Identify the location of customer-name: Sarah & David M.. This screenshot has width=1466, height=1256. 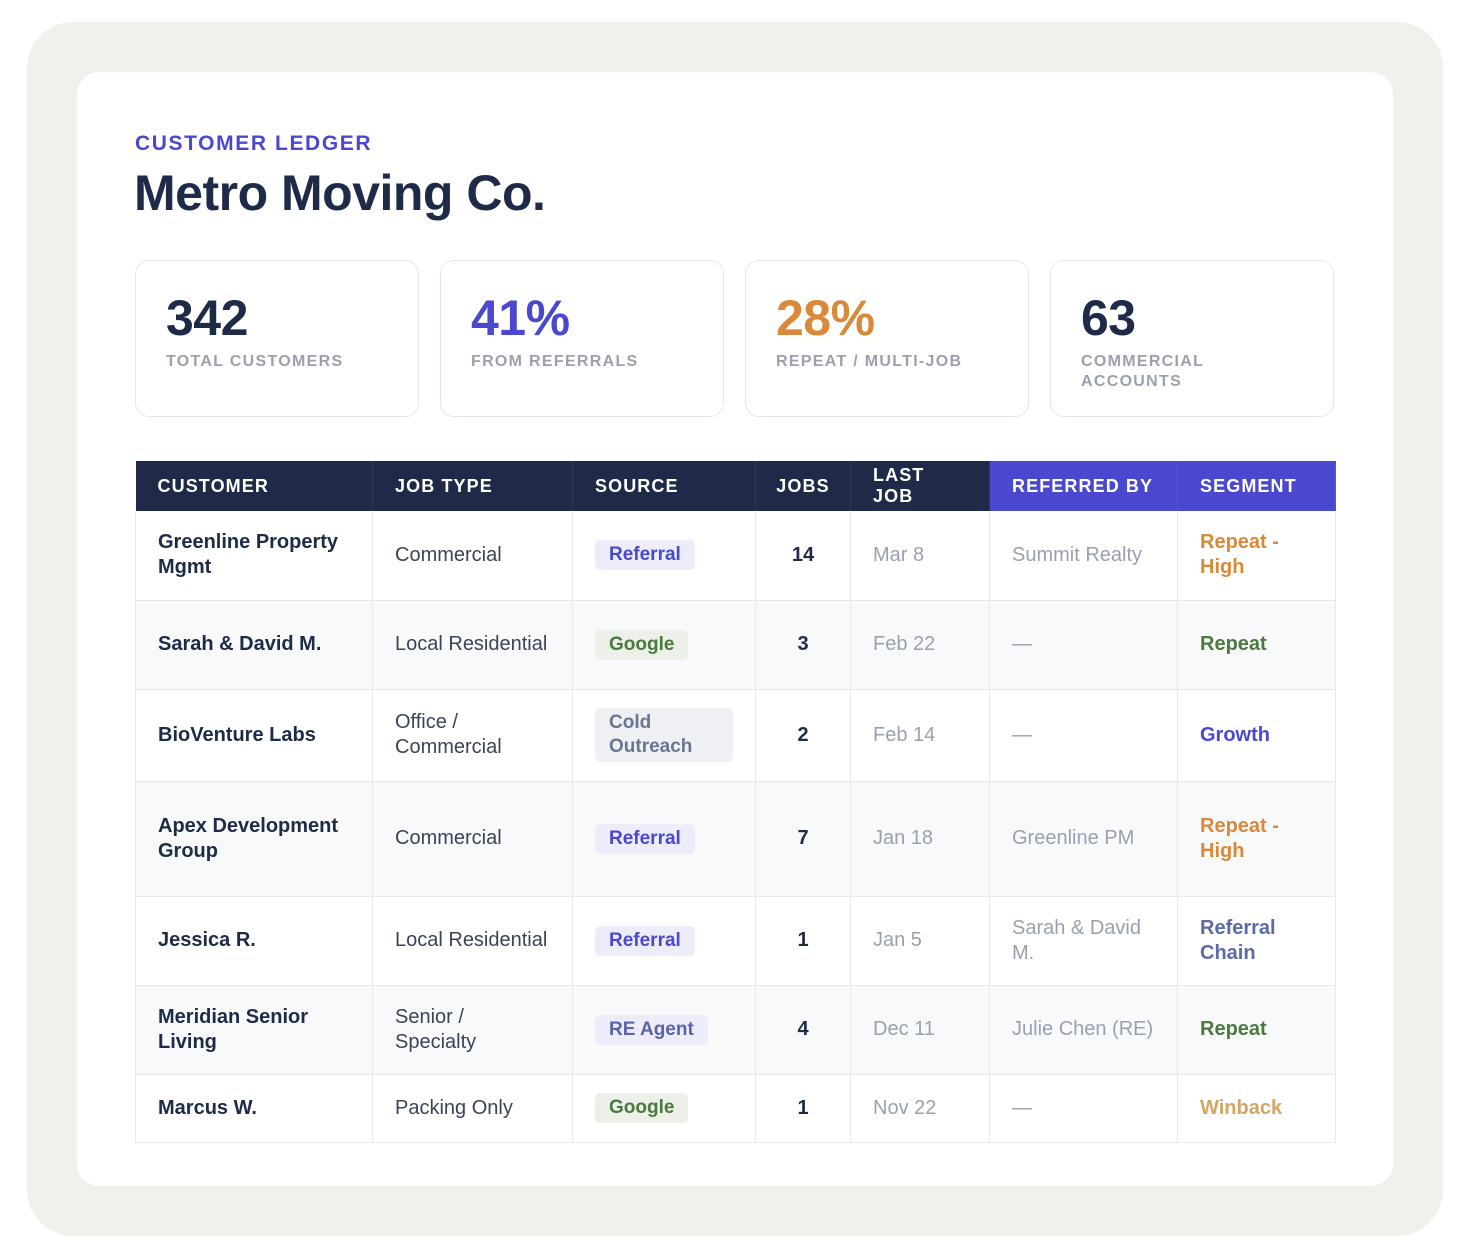
(254, 645).